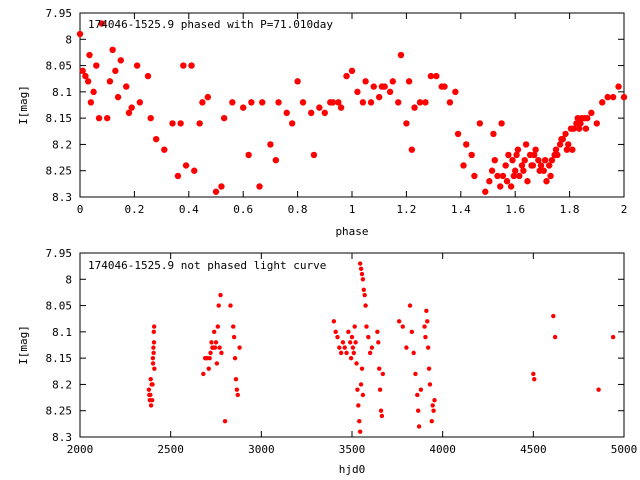  What do you see at coordinates (62, 144) in the screenshot?
I see `y-tick-label: 8.2` at bounding box center [62, 144].